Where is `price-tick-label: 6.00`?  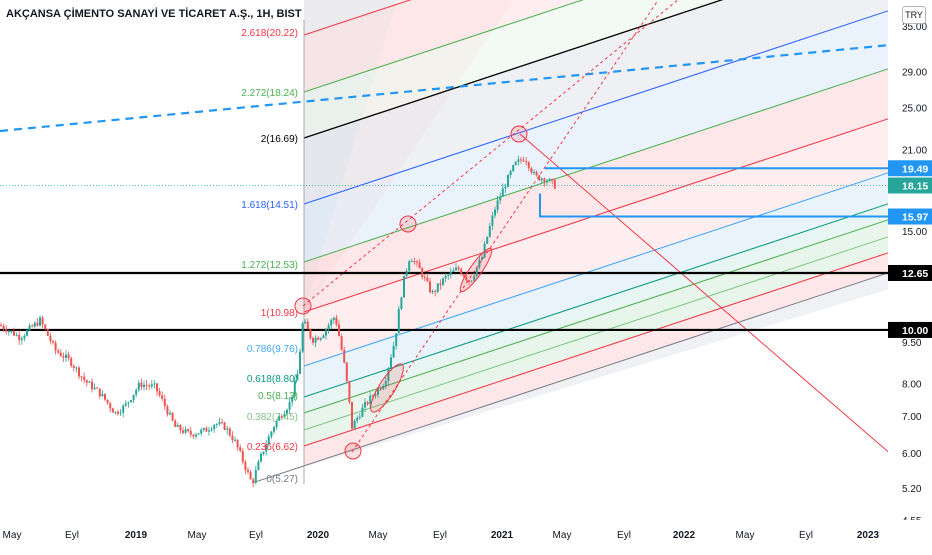 price-tick-label: 6.00 is located at coordinates (912, 454).